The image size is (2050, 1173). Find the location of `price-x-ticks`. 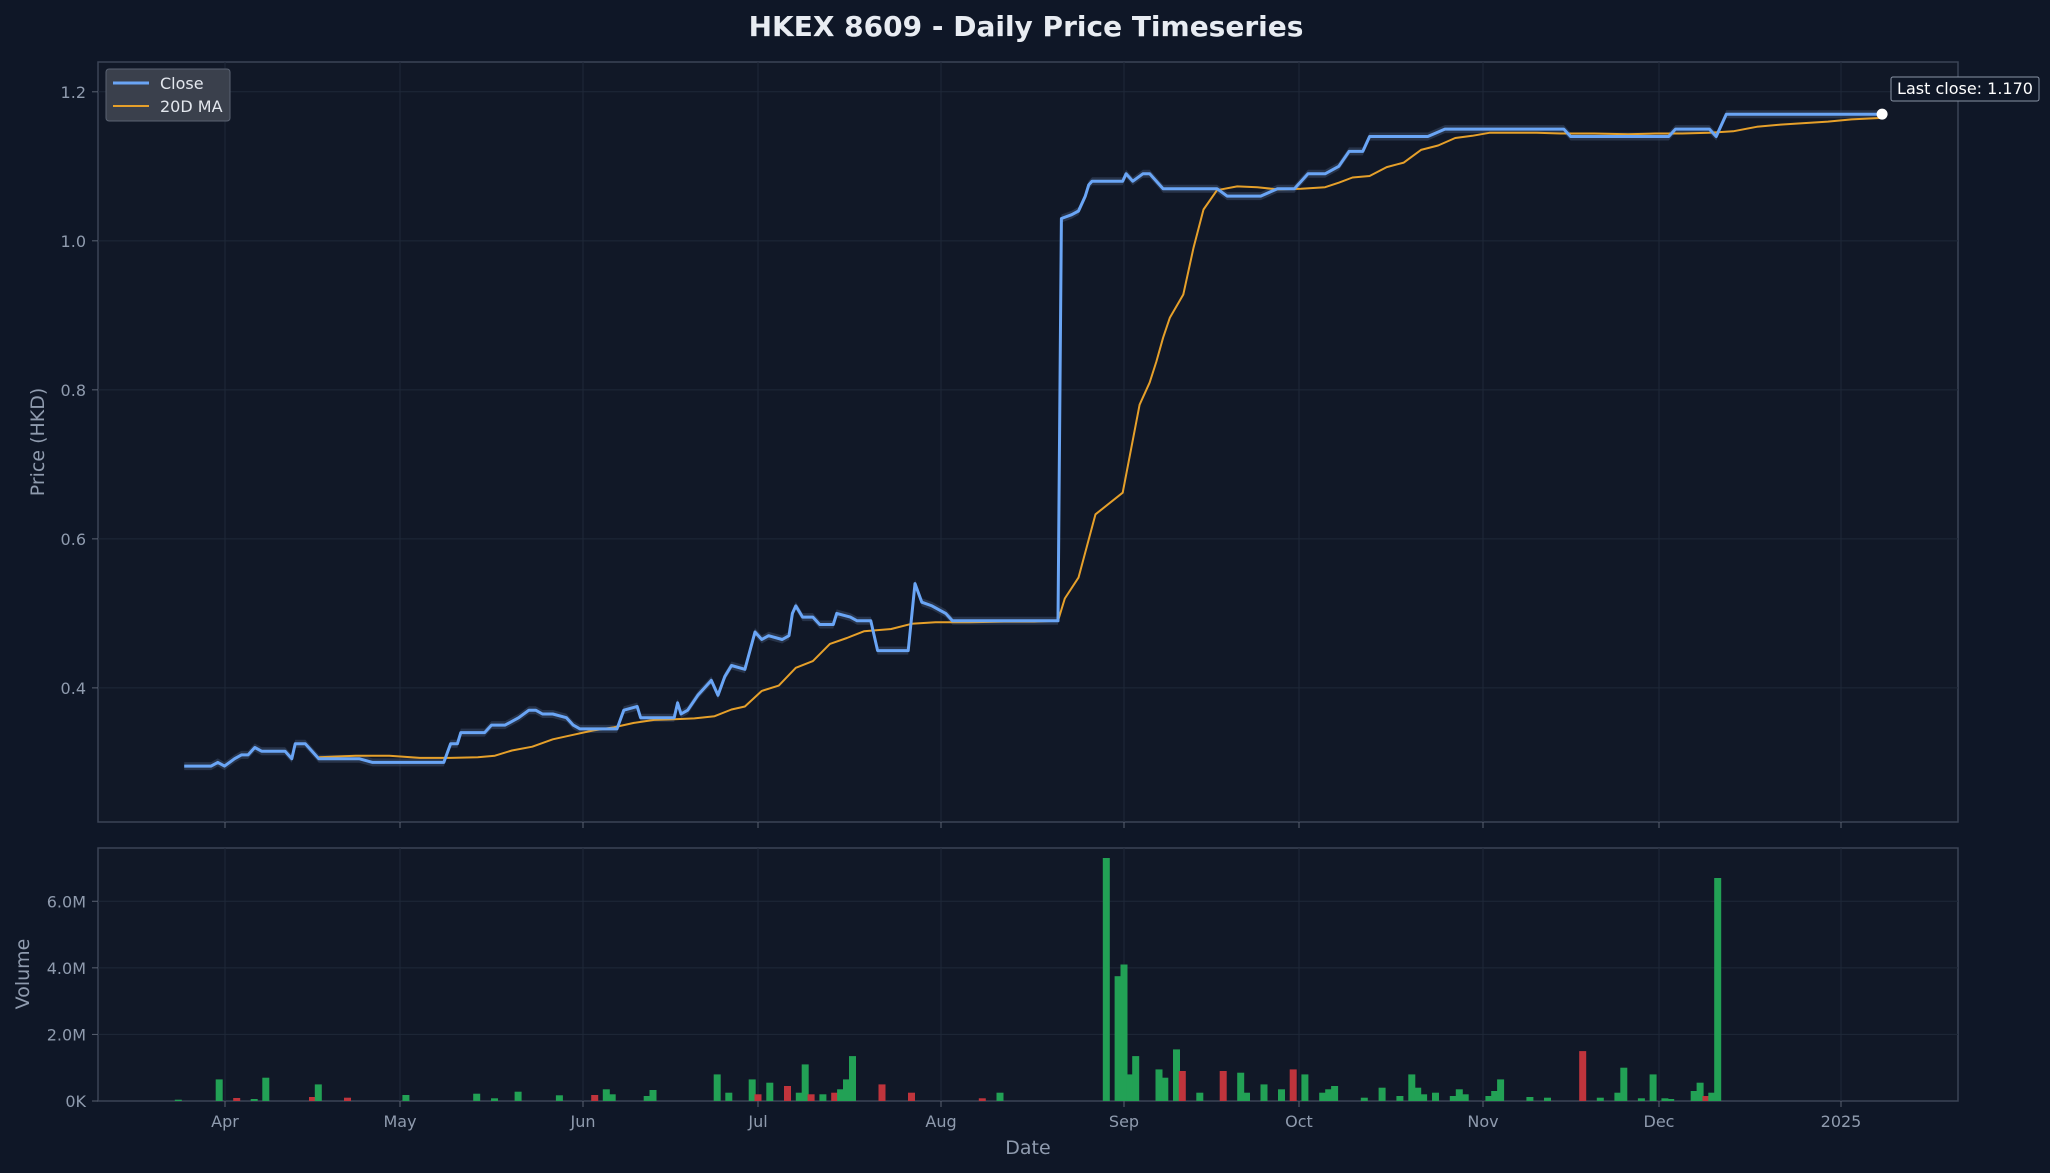

price-x-ticks is located at coordinates (1033, 825).